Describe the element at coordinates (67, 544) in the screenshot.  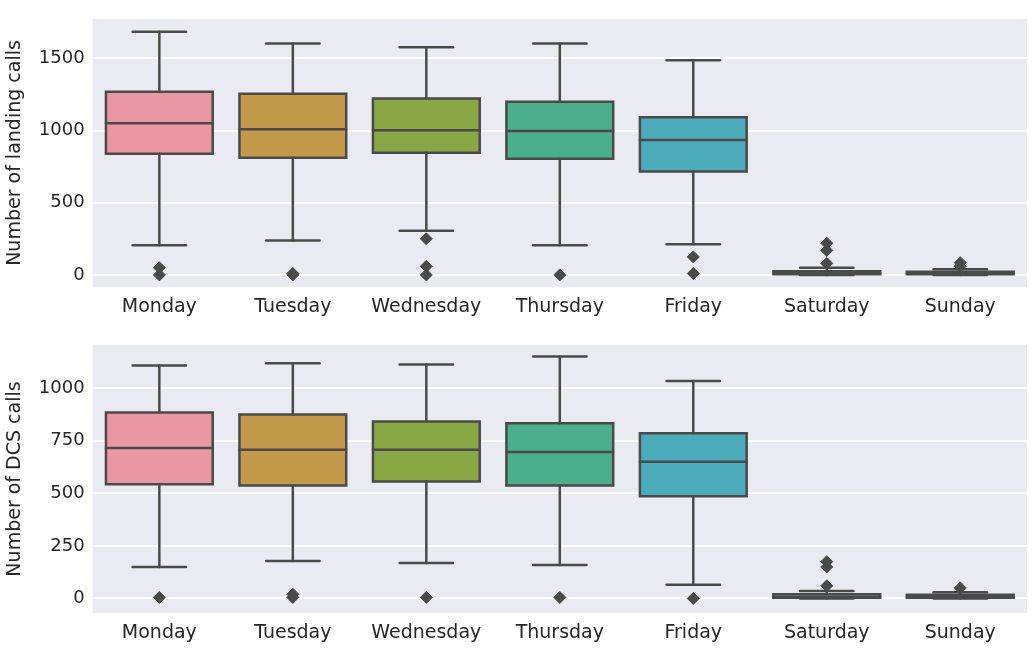
I see `y-tick-label: 250` at that location.